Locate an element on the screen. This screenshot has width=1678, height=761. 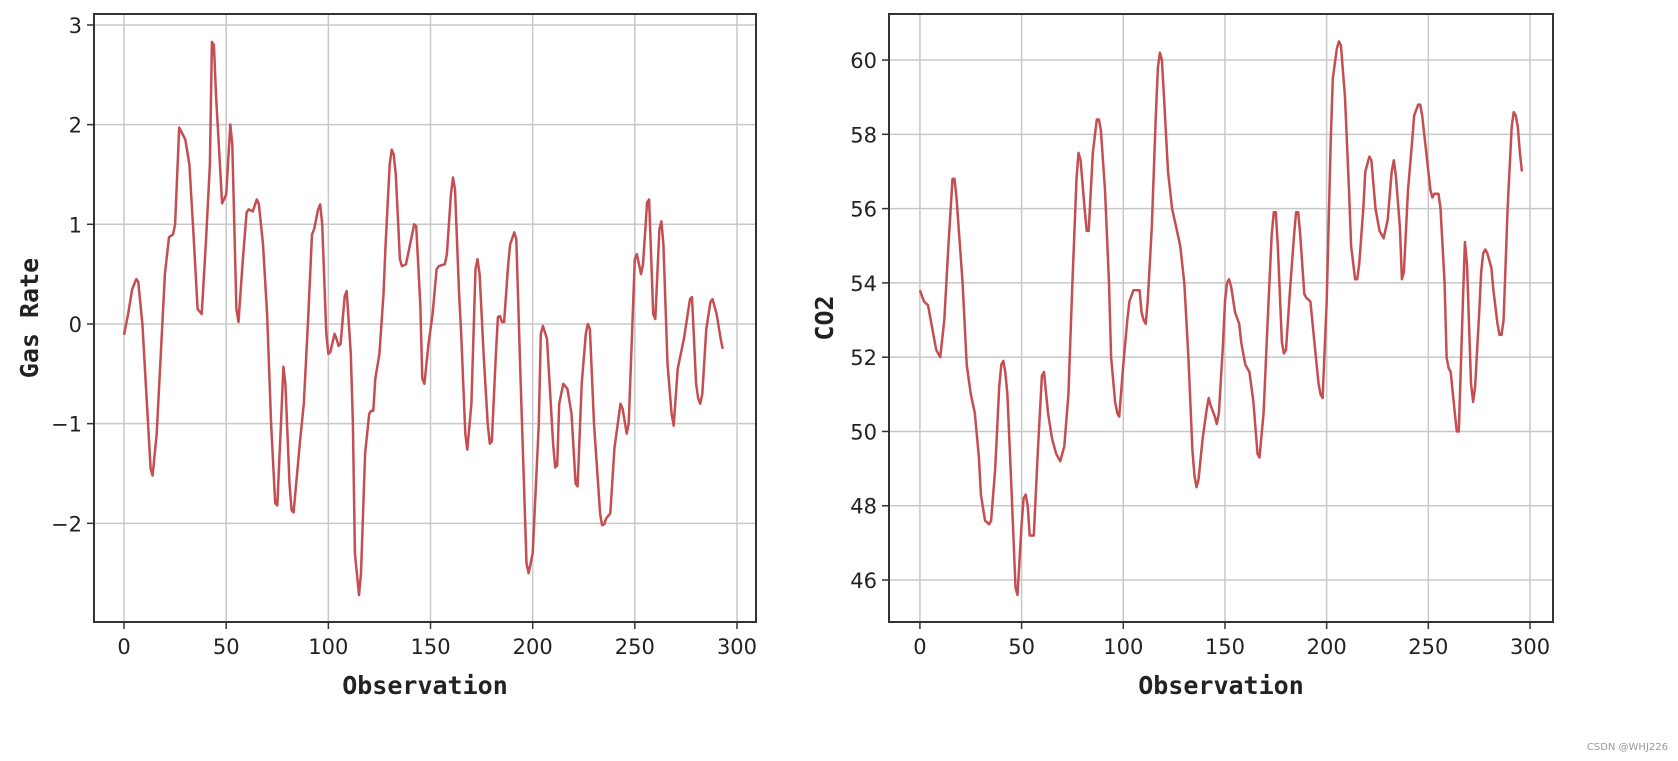
y-tick-label: 0 is located at coordinates (75, 325).